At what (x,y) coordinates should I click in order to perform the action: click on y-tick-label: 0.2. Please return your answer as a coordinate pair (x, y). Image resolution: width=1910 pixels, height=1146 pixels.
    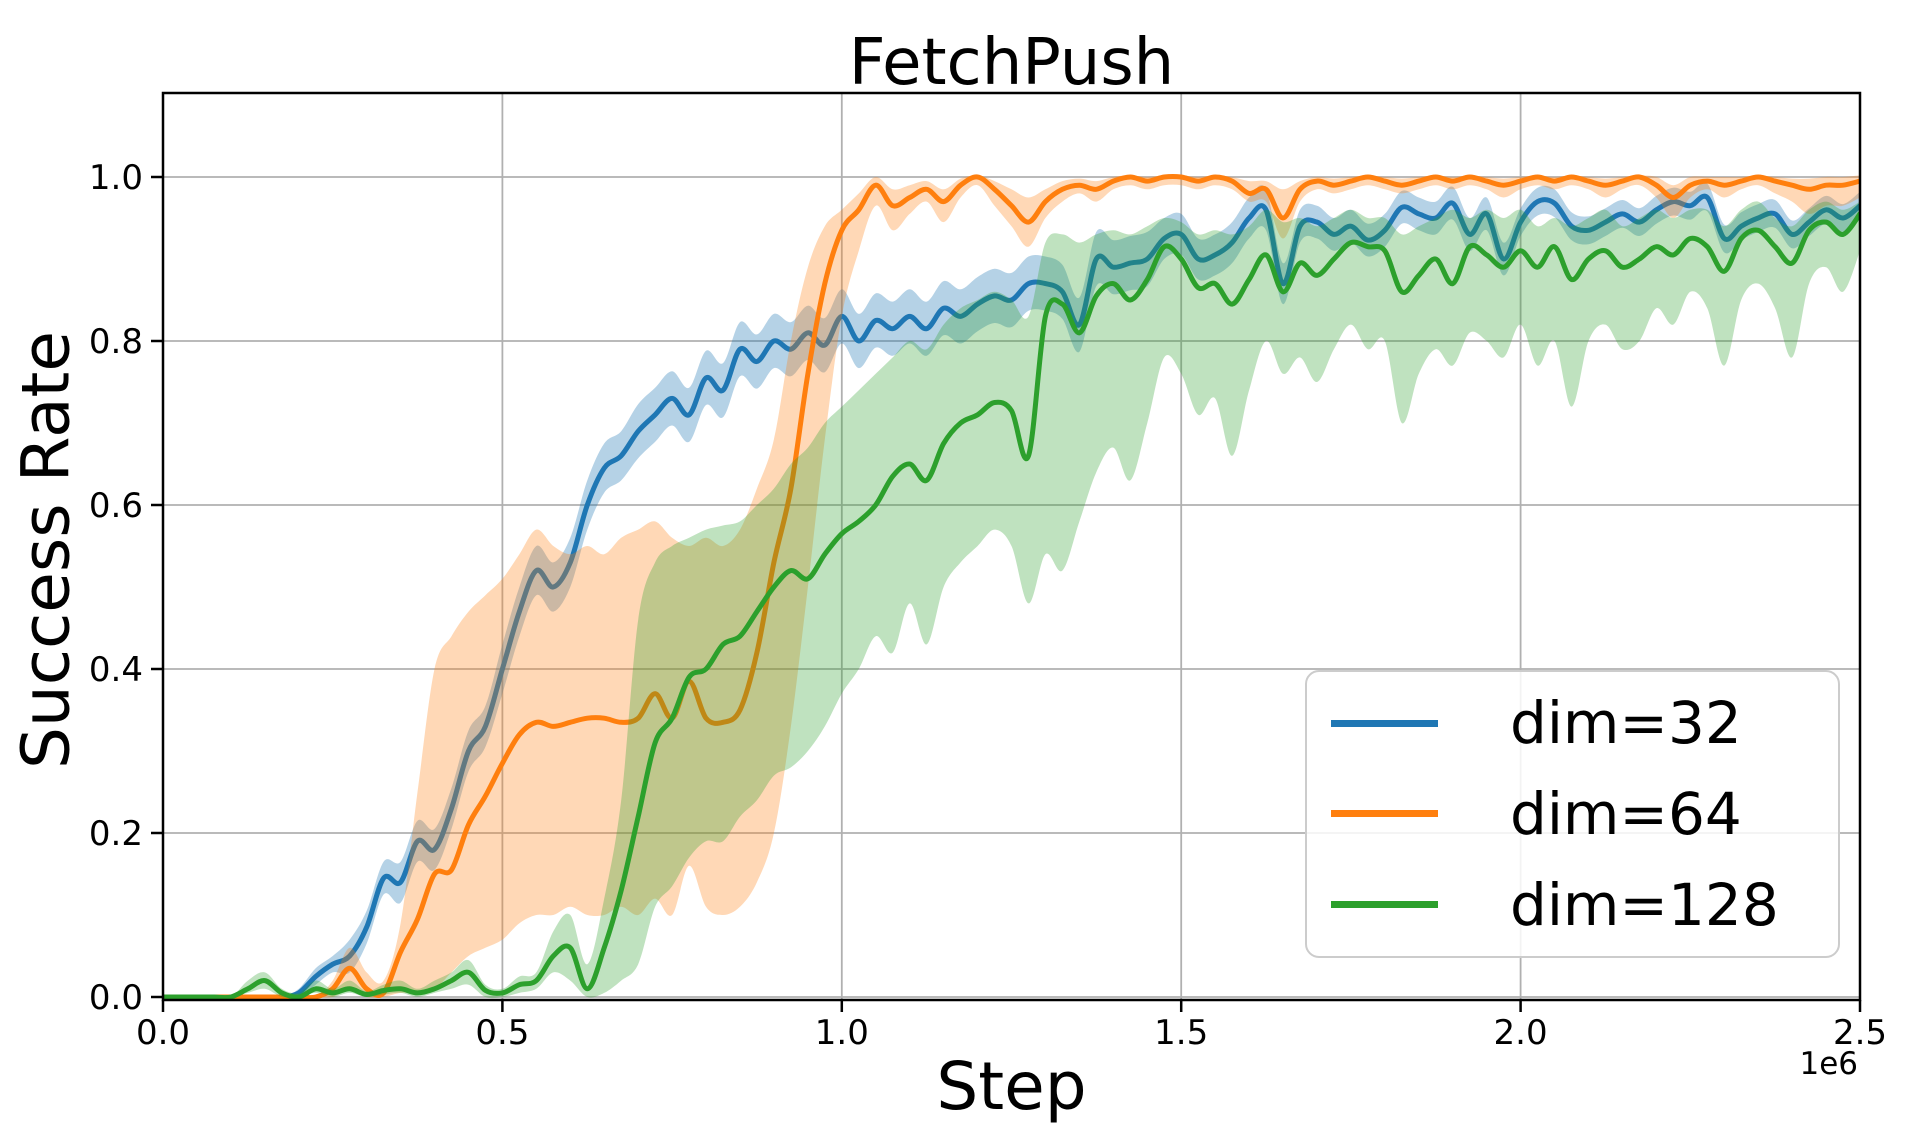
    Looking at the image, I should click on (116, 834).